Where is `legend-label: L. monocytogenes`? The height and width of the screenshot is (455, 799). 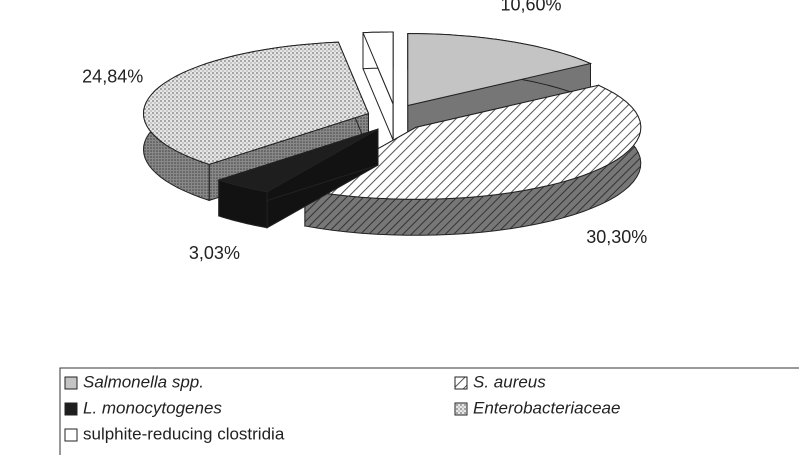 legend-label: L. monocytogenes is located at coordinates (152, 407).